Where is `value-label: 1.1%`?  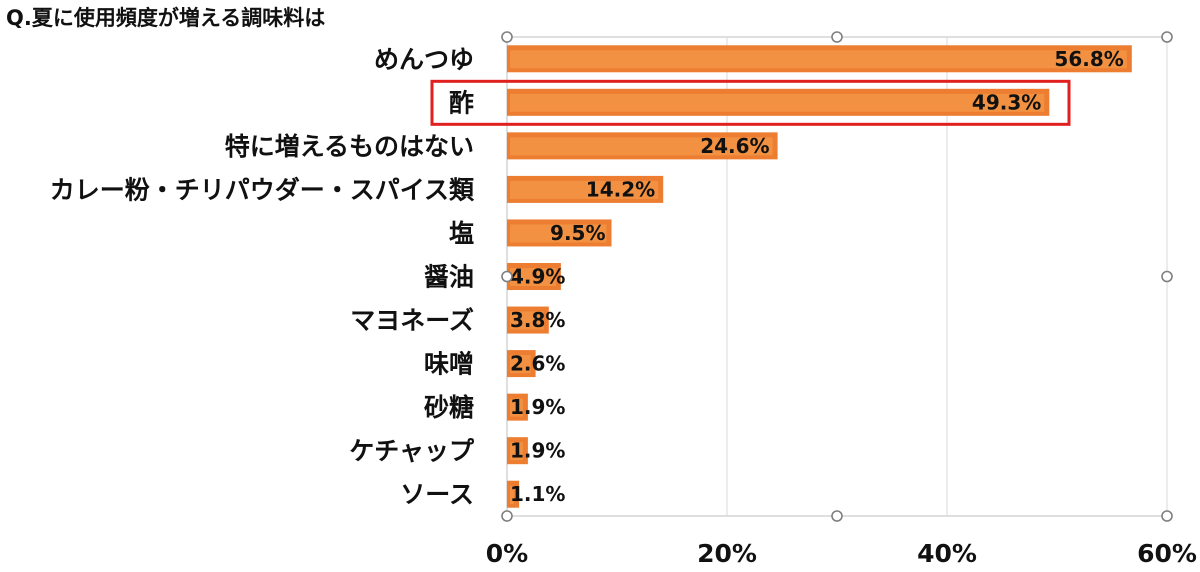 value-label: 1.1% is located at coordinates (537, 494).